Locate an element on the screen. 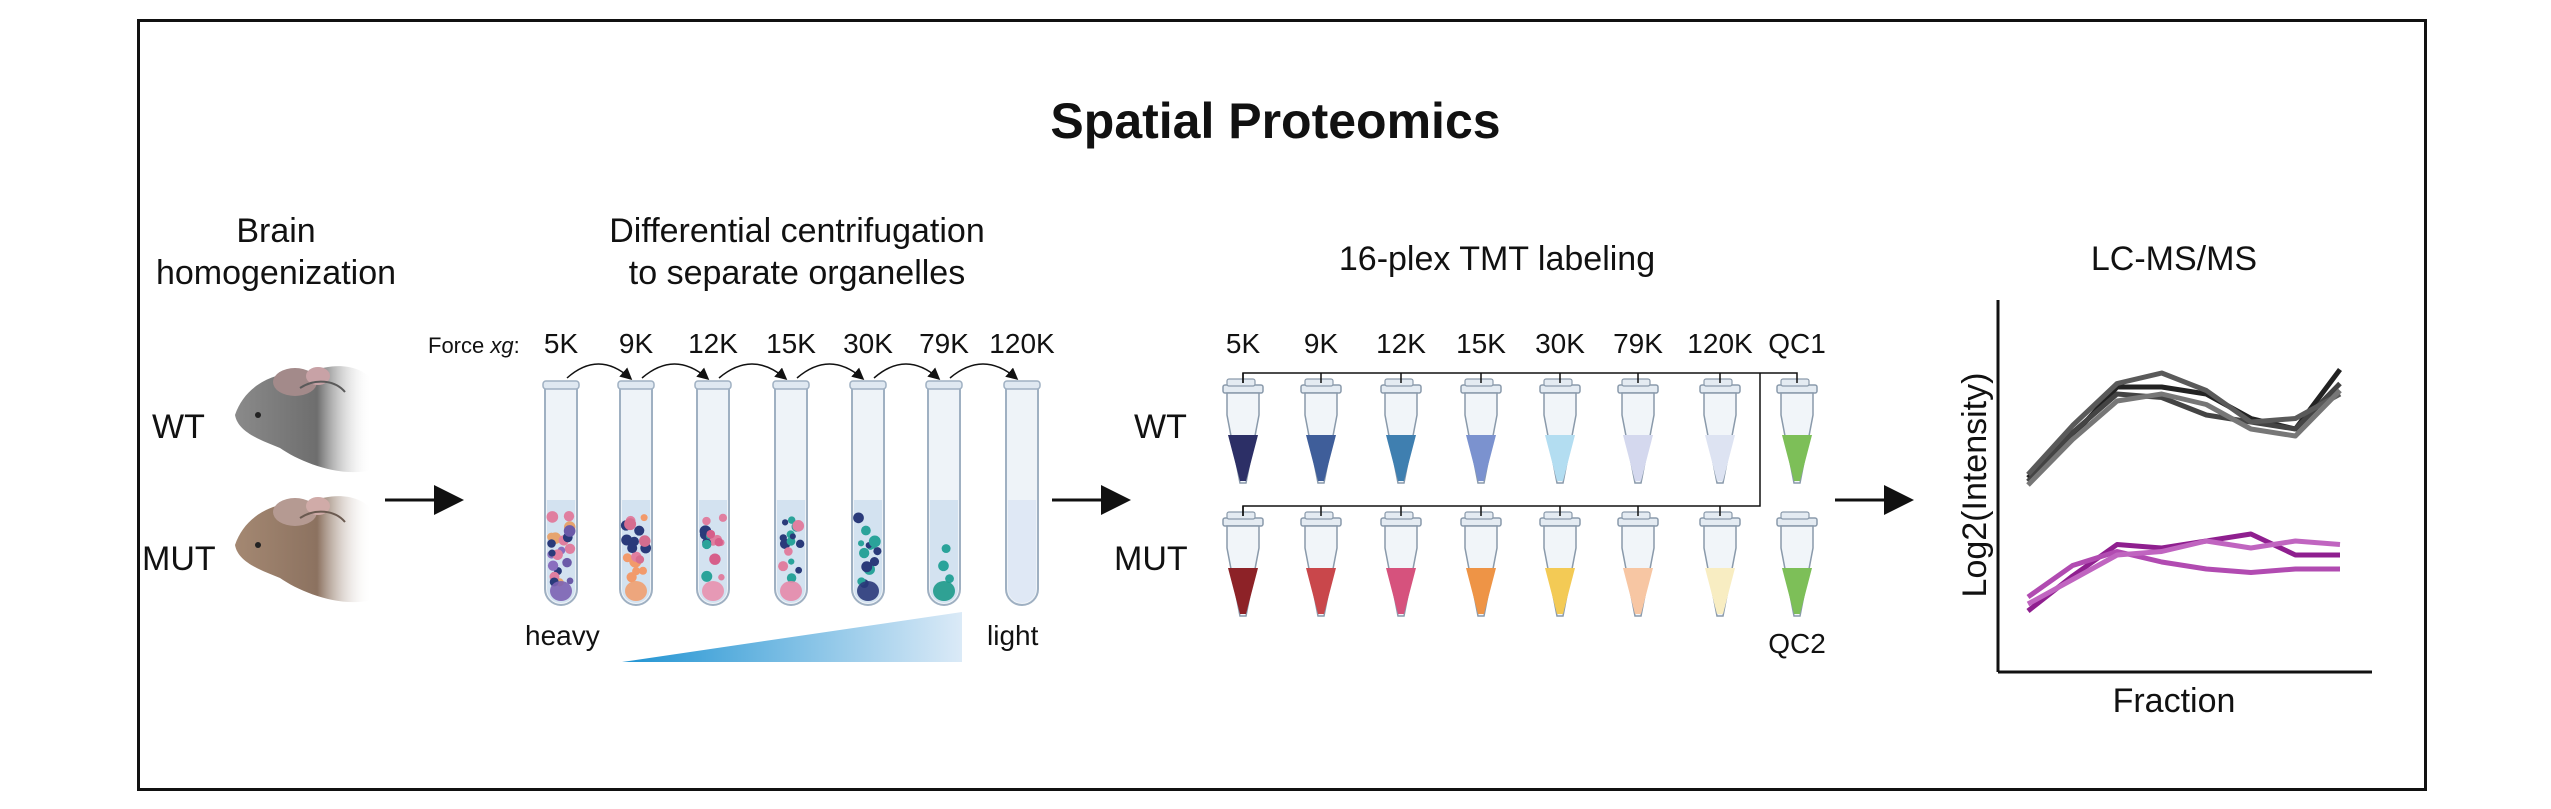 The height and width of the screenshot is (809, 2551). tmt-label-30k: 30K is located at coordinates (1560, 343).